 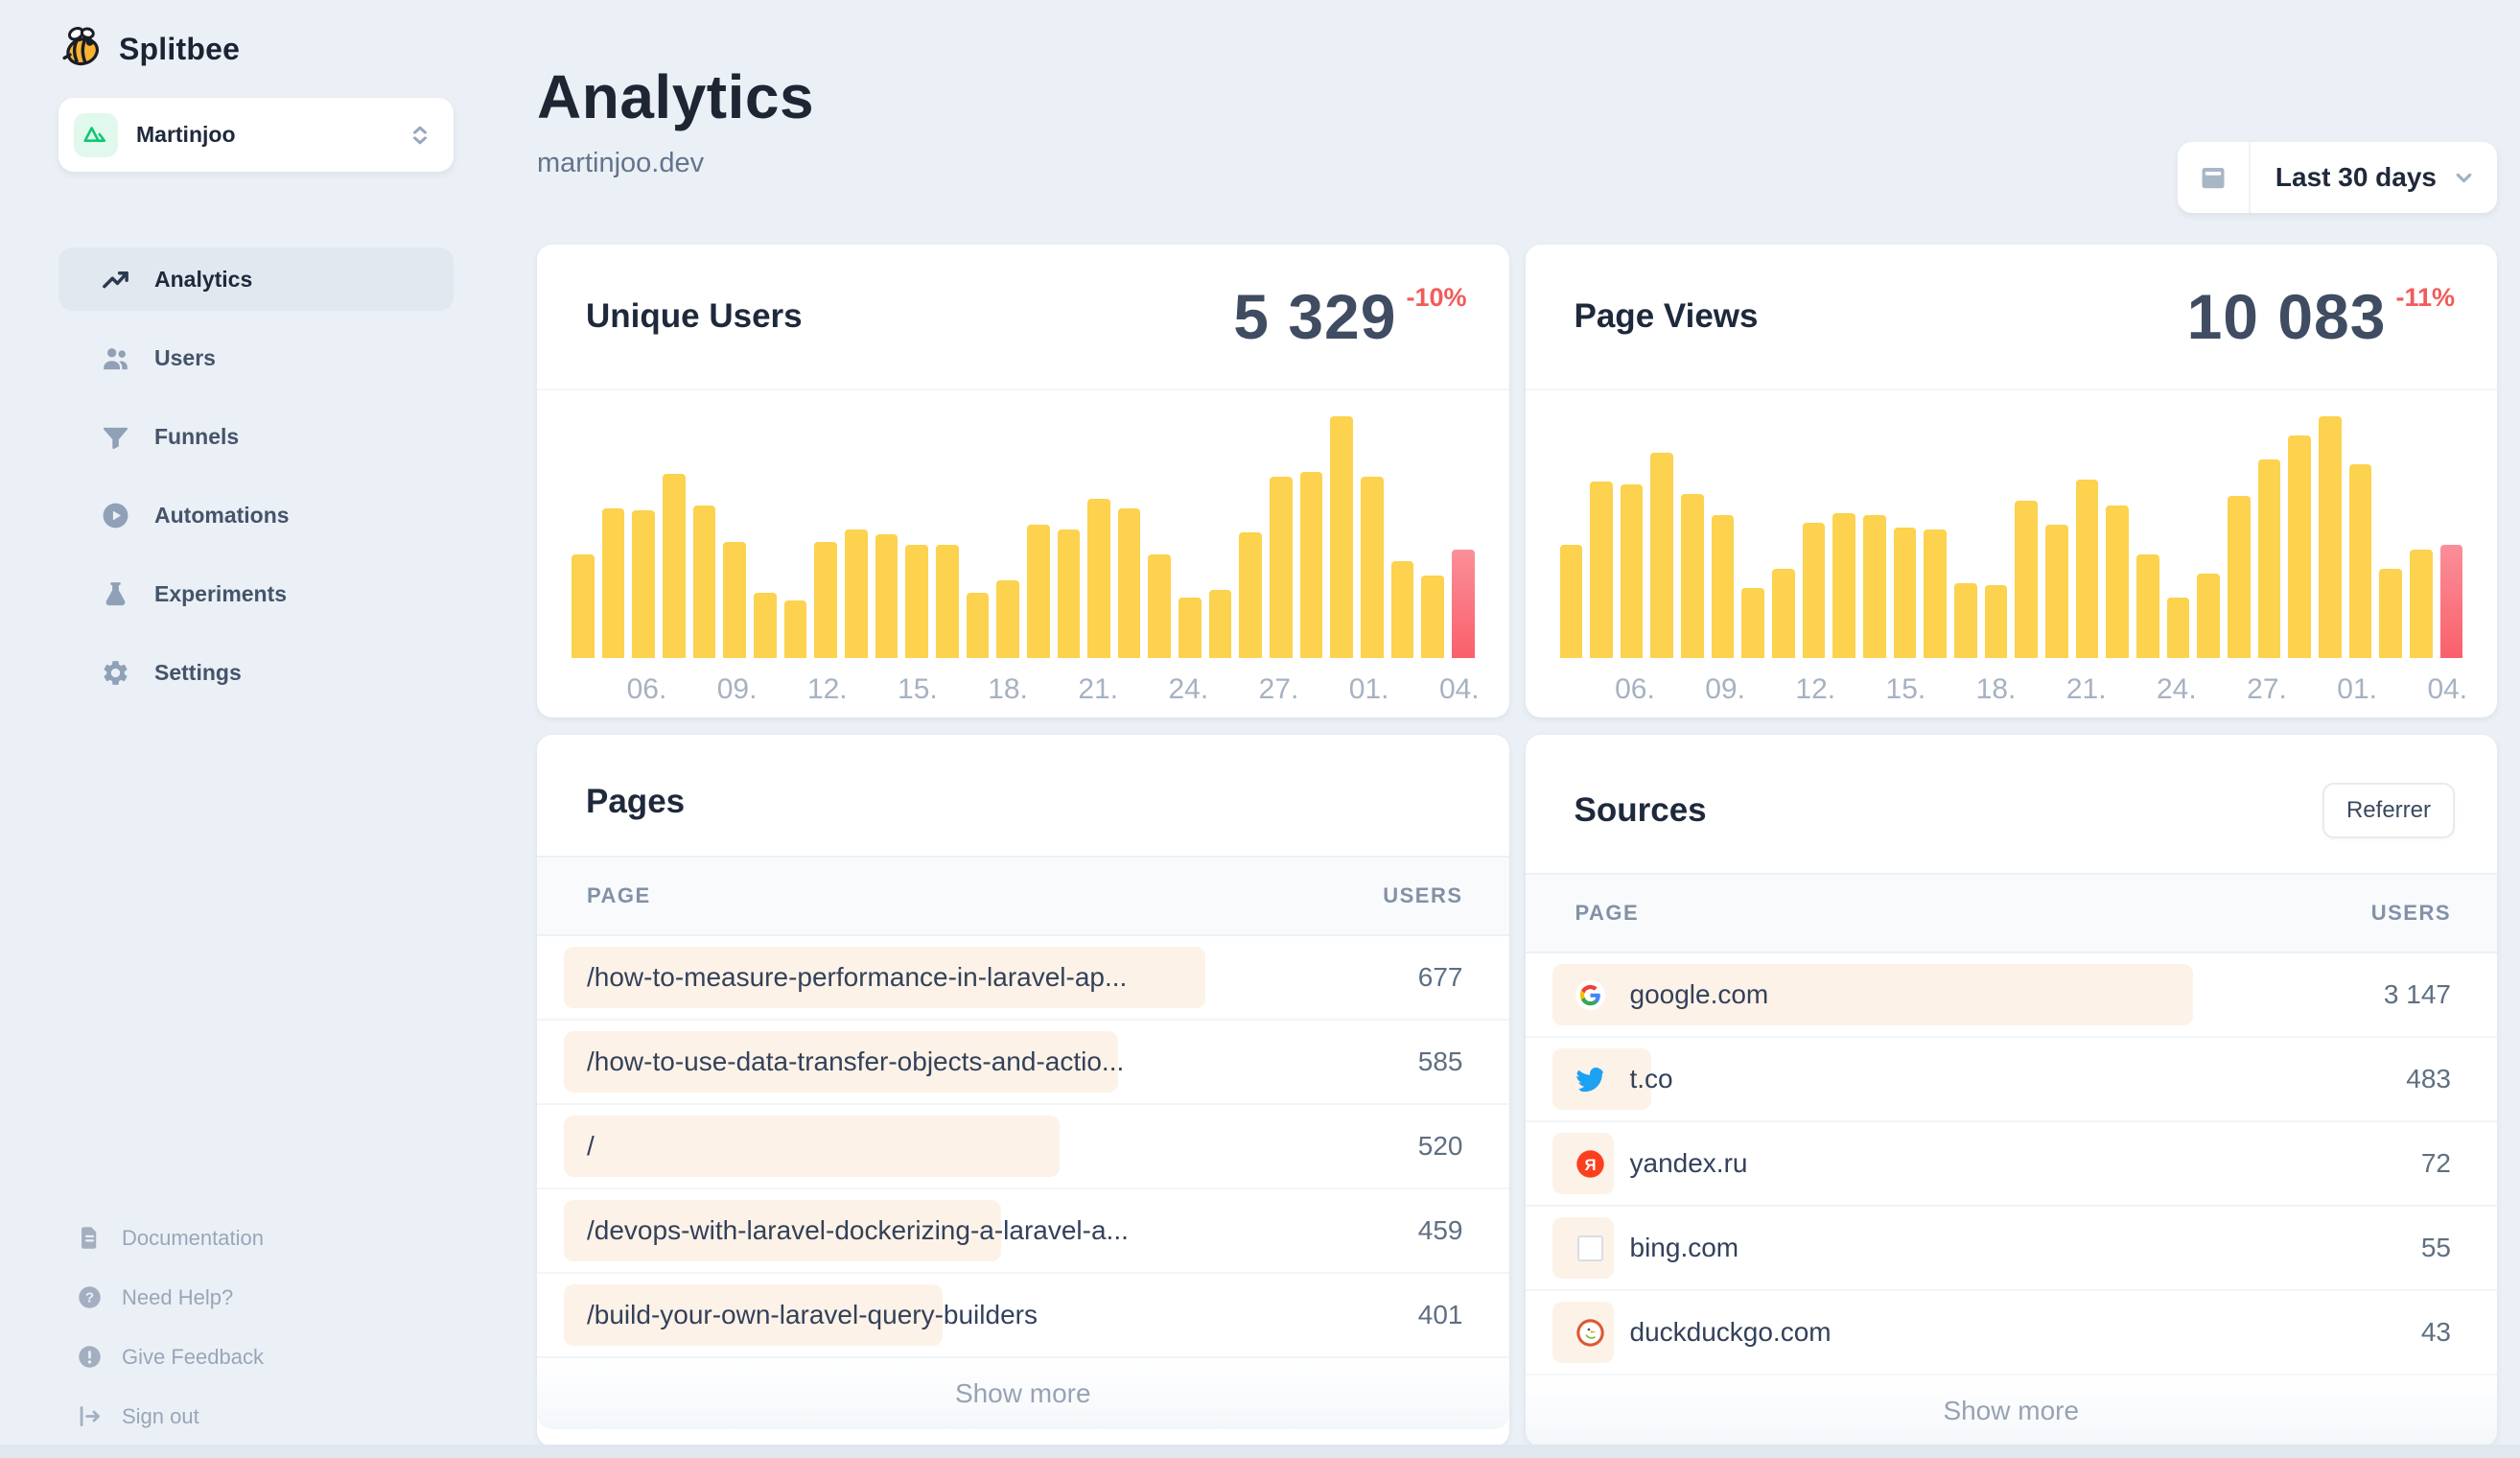 What do you see at coordinates (198, 672) in the screenshot?
I see `sidebar-item-label: Settings` at bounding box center [198, 672].